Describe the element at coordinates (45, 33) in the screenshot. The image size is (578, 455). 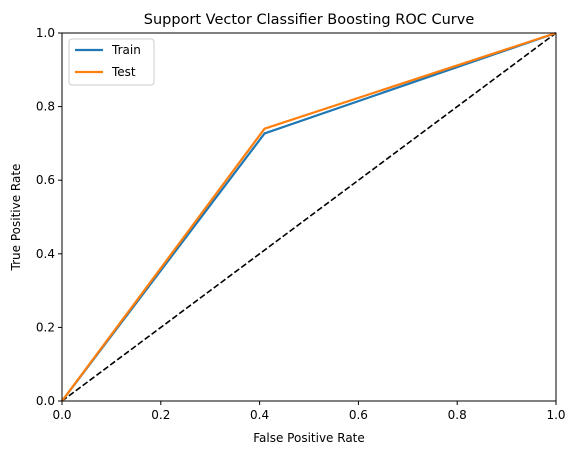
I see `y-tick-label: 1.0` at that location.